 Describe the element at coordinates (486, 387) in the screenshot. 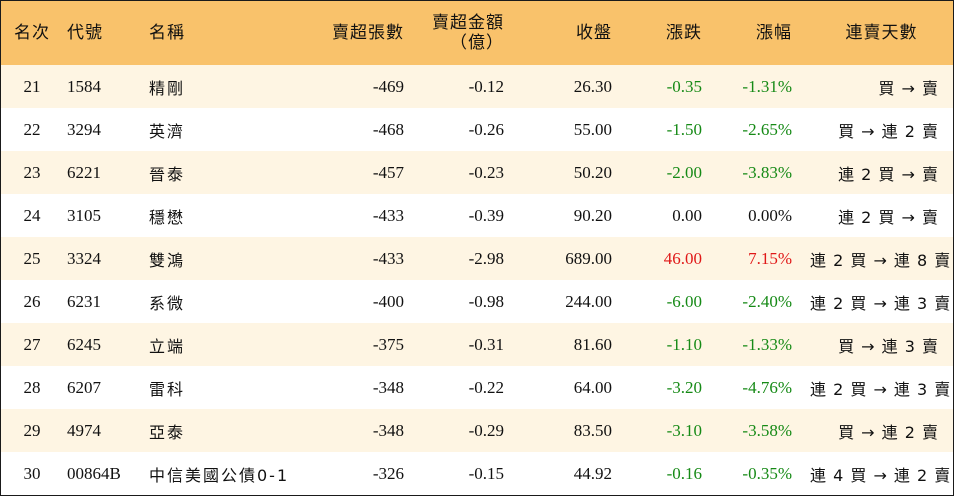

I see `cell-net-sell-amount: -0.22` at that location.